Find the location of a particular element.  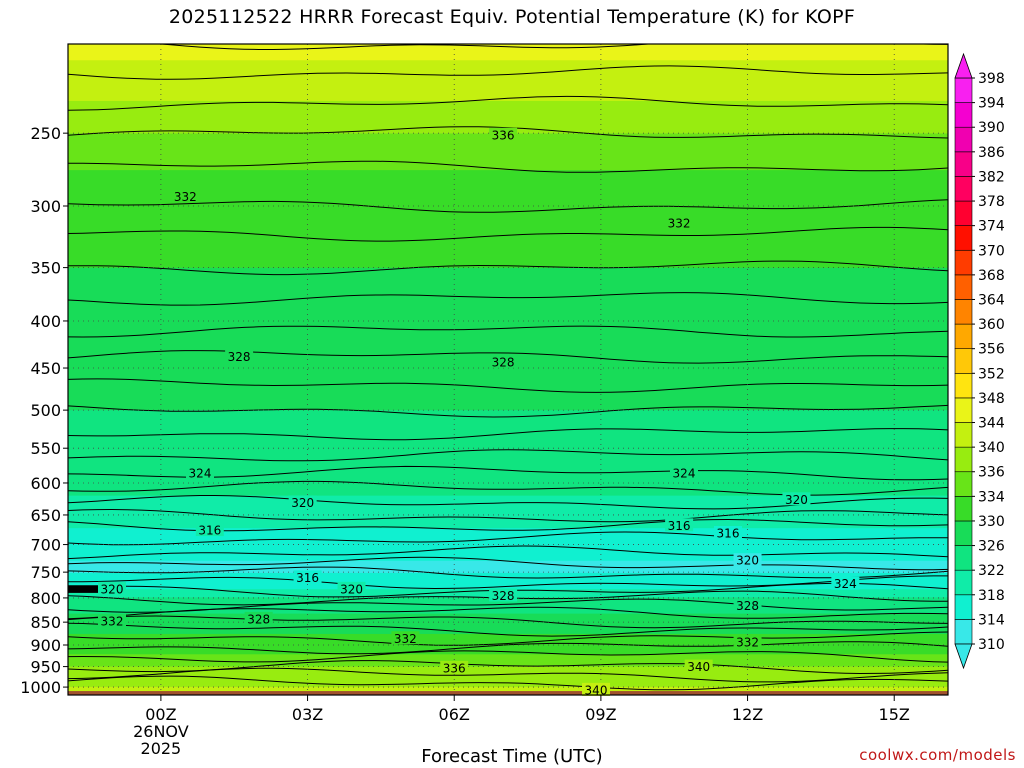

y-tick-label: 750 is located at coordinates (45, 572).